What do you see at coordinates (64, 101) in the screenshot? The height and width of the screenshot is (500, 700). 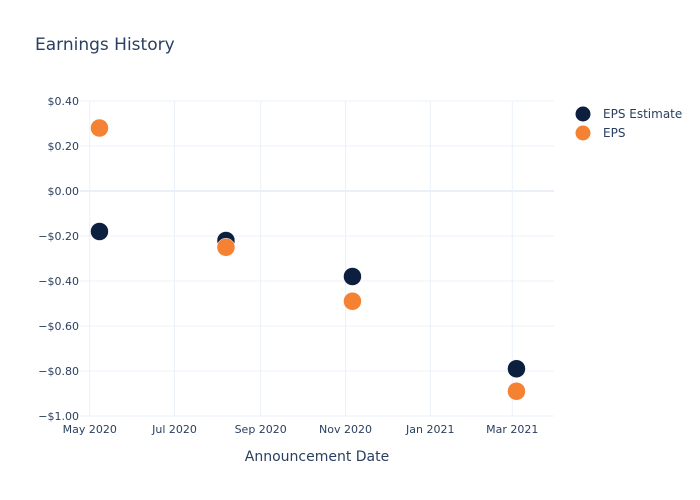 I see `y-tick-label: $0.40` at bounding box center [64, 101].